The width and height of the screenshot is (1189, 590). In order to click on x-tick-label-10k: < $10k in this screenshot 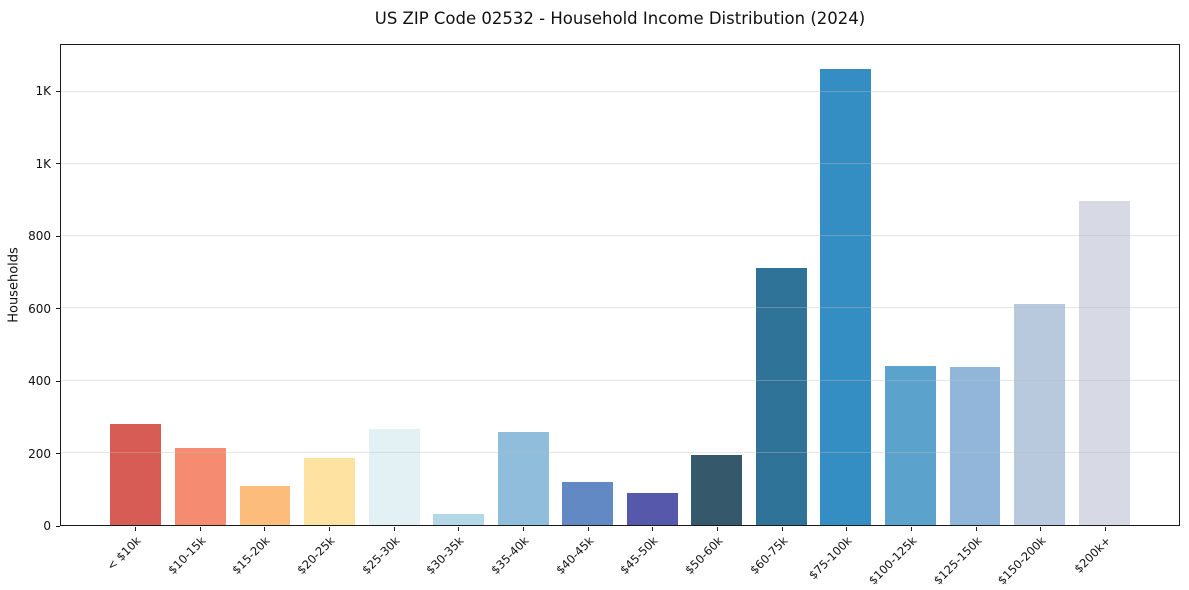, I will do `click(123, 553)`.